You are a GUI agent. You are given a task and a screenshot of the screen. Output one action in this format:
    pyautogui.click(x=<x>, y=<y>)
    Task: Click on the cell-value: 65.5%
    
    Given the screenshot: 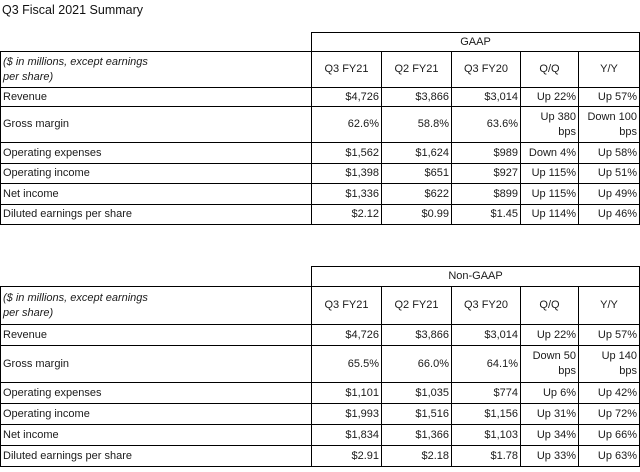 What is the action you would take?
    pyautogui.click(x=346, y=364)
    